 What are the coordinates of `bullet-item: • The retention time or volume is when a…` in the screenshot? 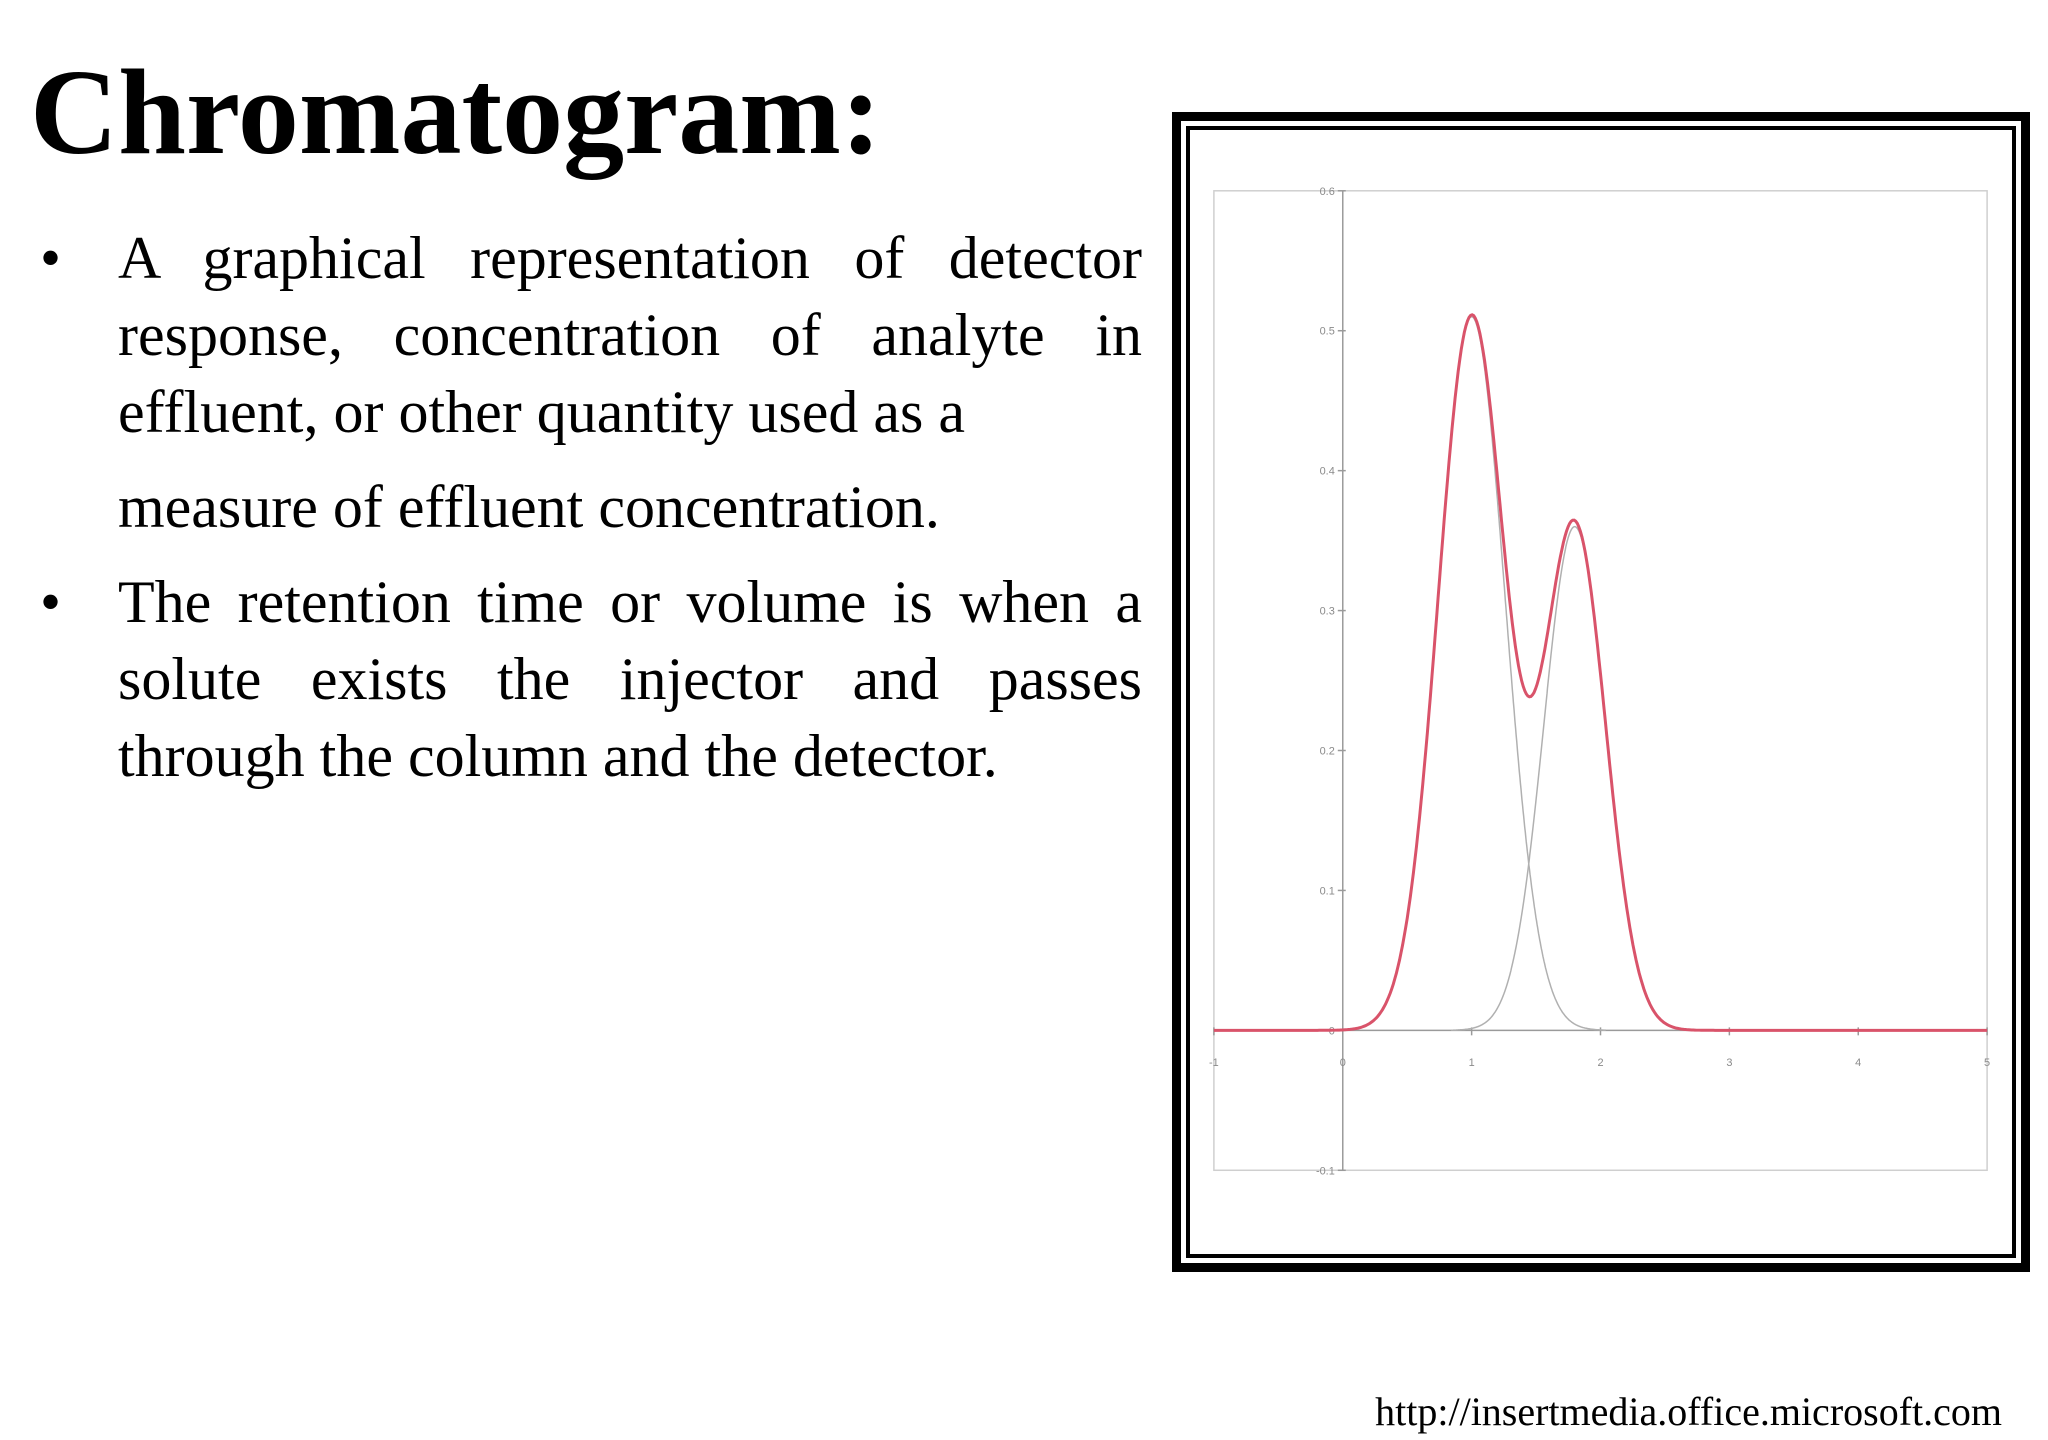 It's located at (591, 679).